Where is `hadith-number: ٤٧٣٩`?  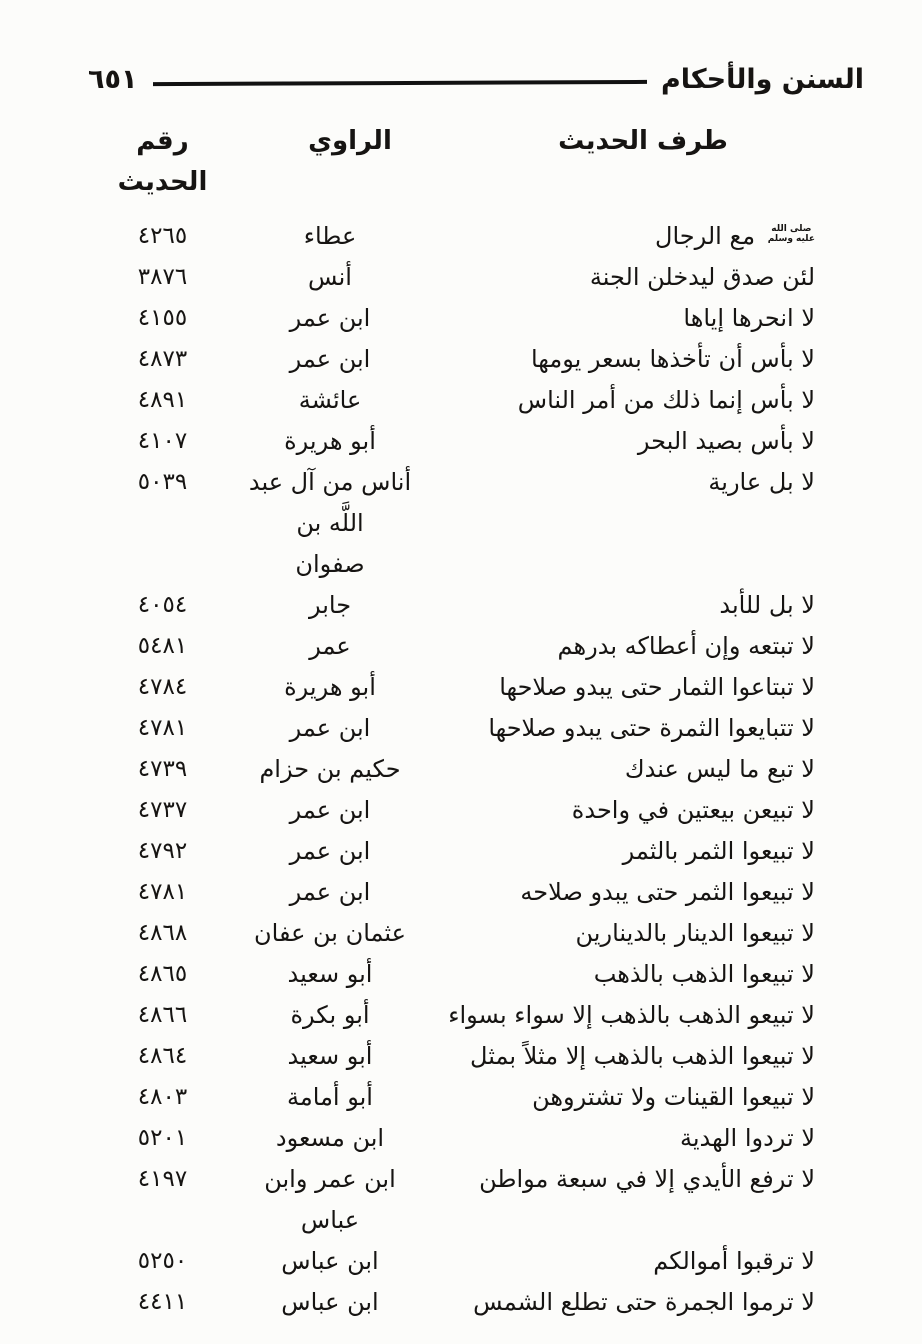
hadith-number: ٤٧٣٩ is located at coordinates (162, 769).